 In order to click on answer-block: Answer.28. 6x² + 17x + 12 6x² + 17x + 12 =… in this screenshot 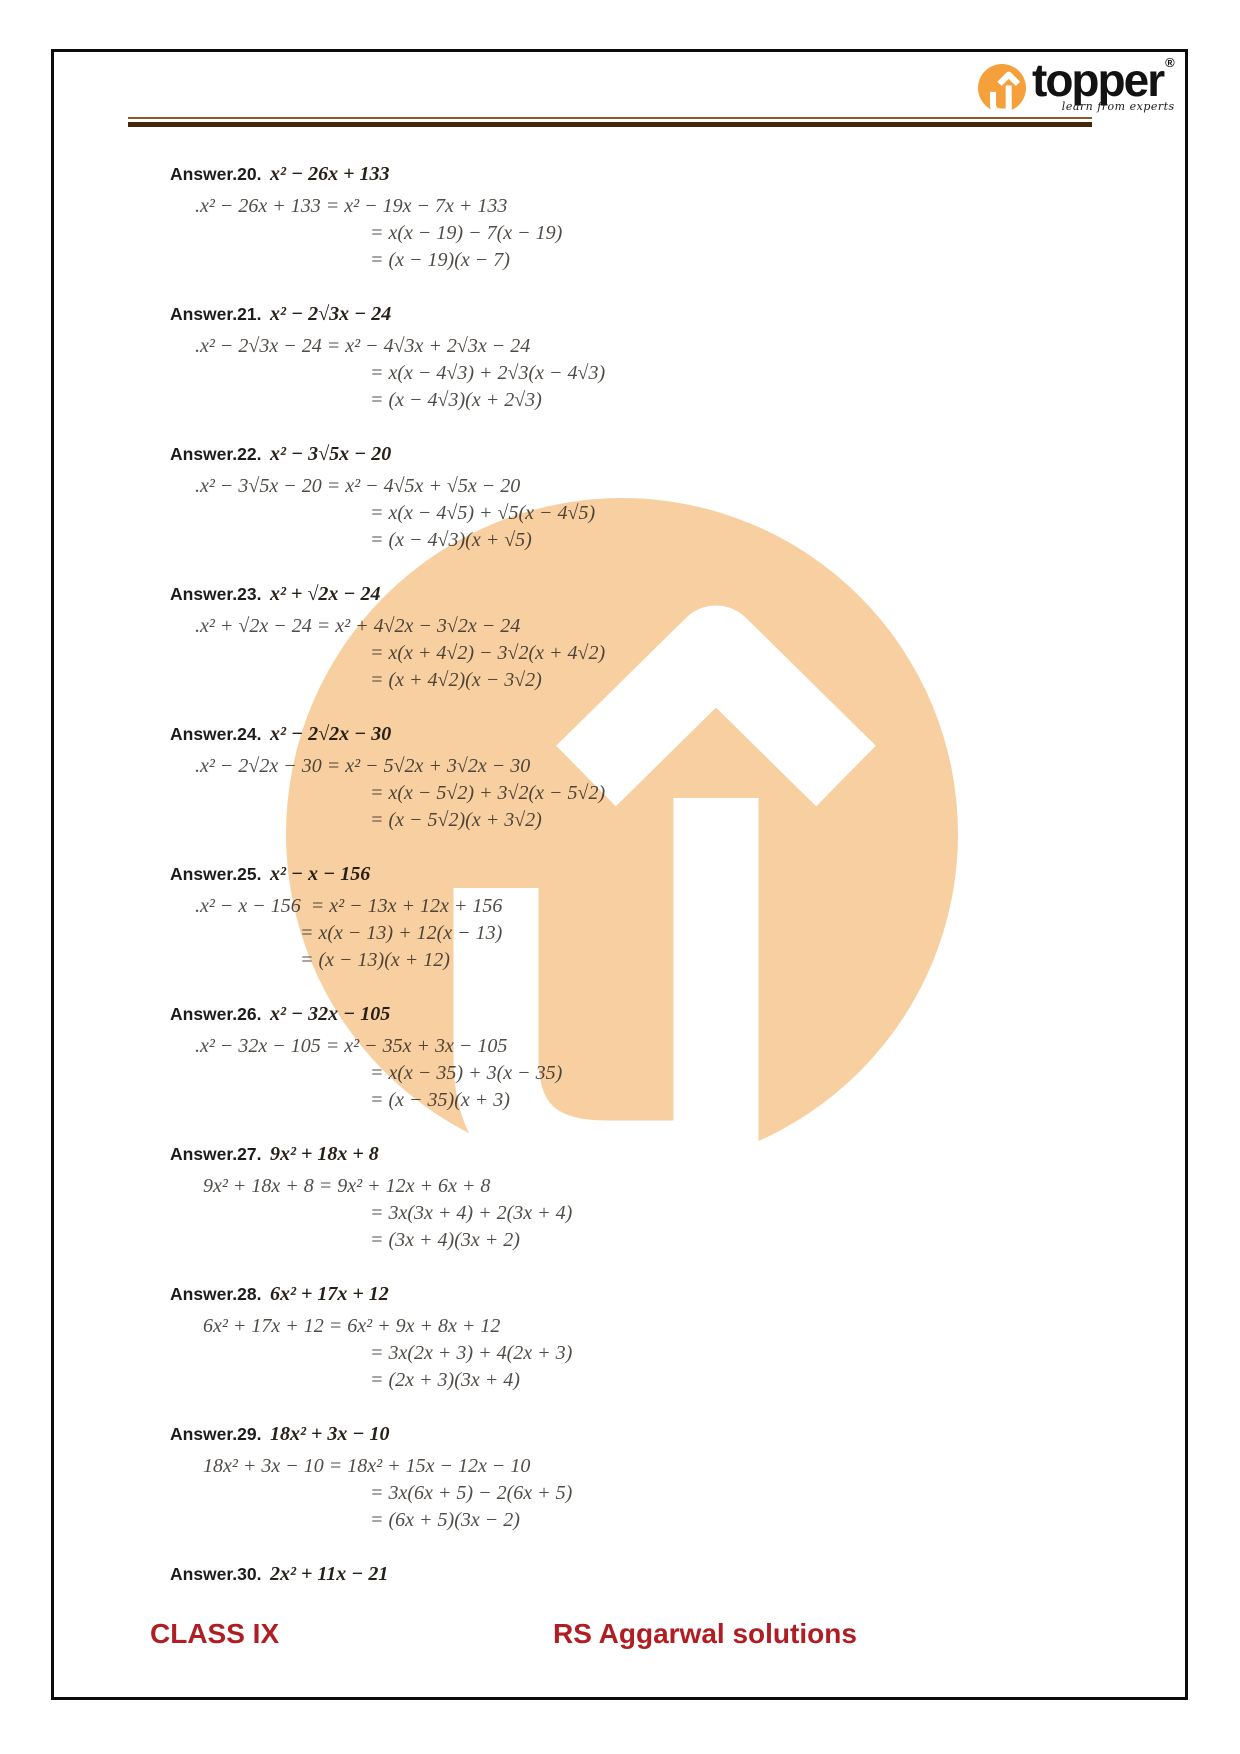, I will do `click(550, 1337)`.